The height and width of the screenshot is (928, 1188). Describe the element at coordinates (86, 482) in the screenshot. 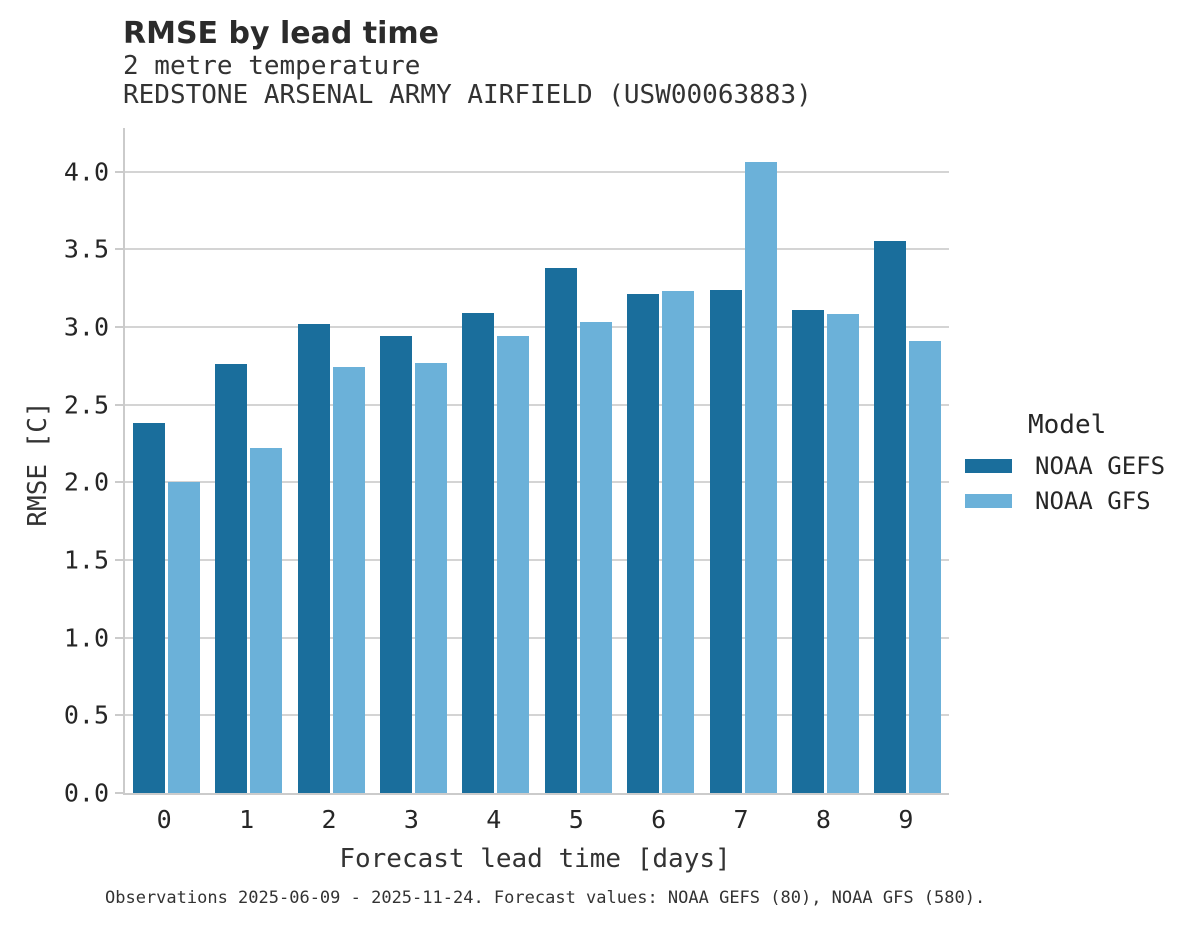

I see `y-tick-label: 2.0` at that location.